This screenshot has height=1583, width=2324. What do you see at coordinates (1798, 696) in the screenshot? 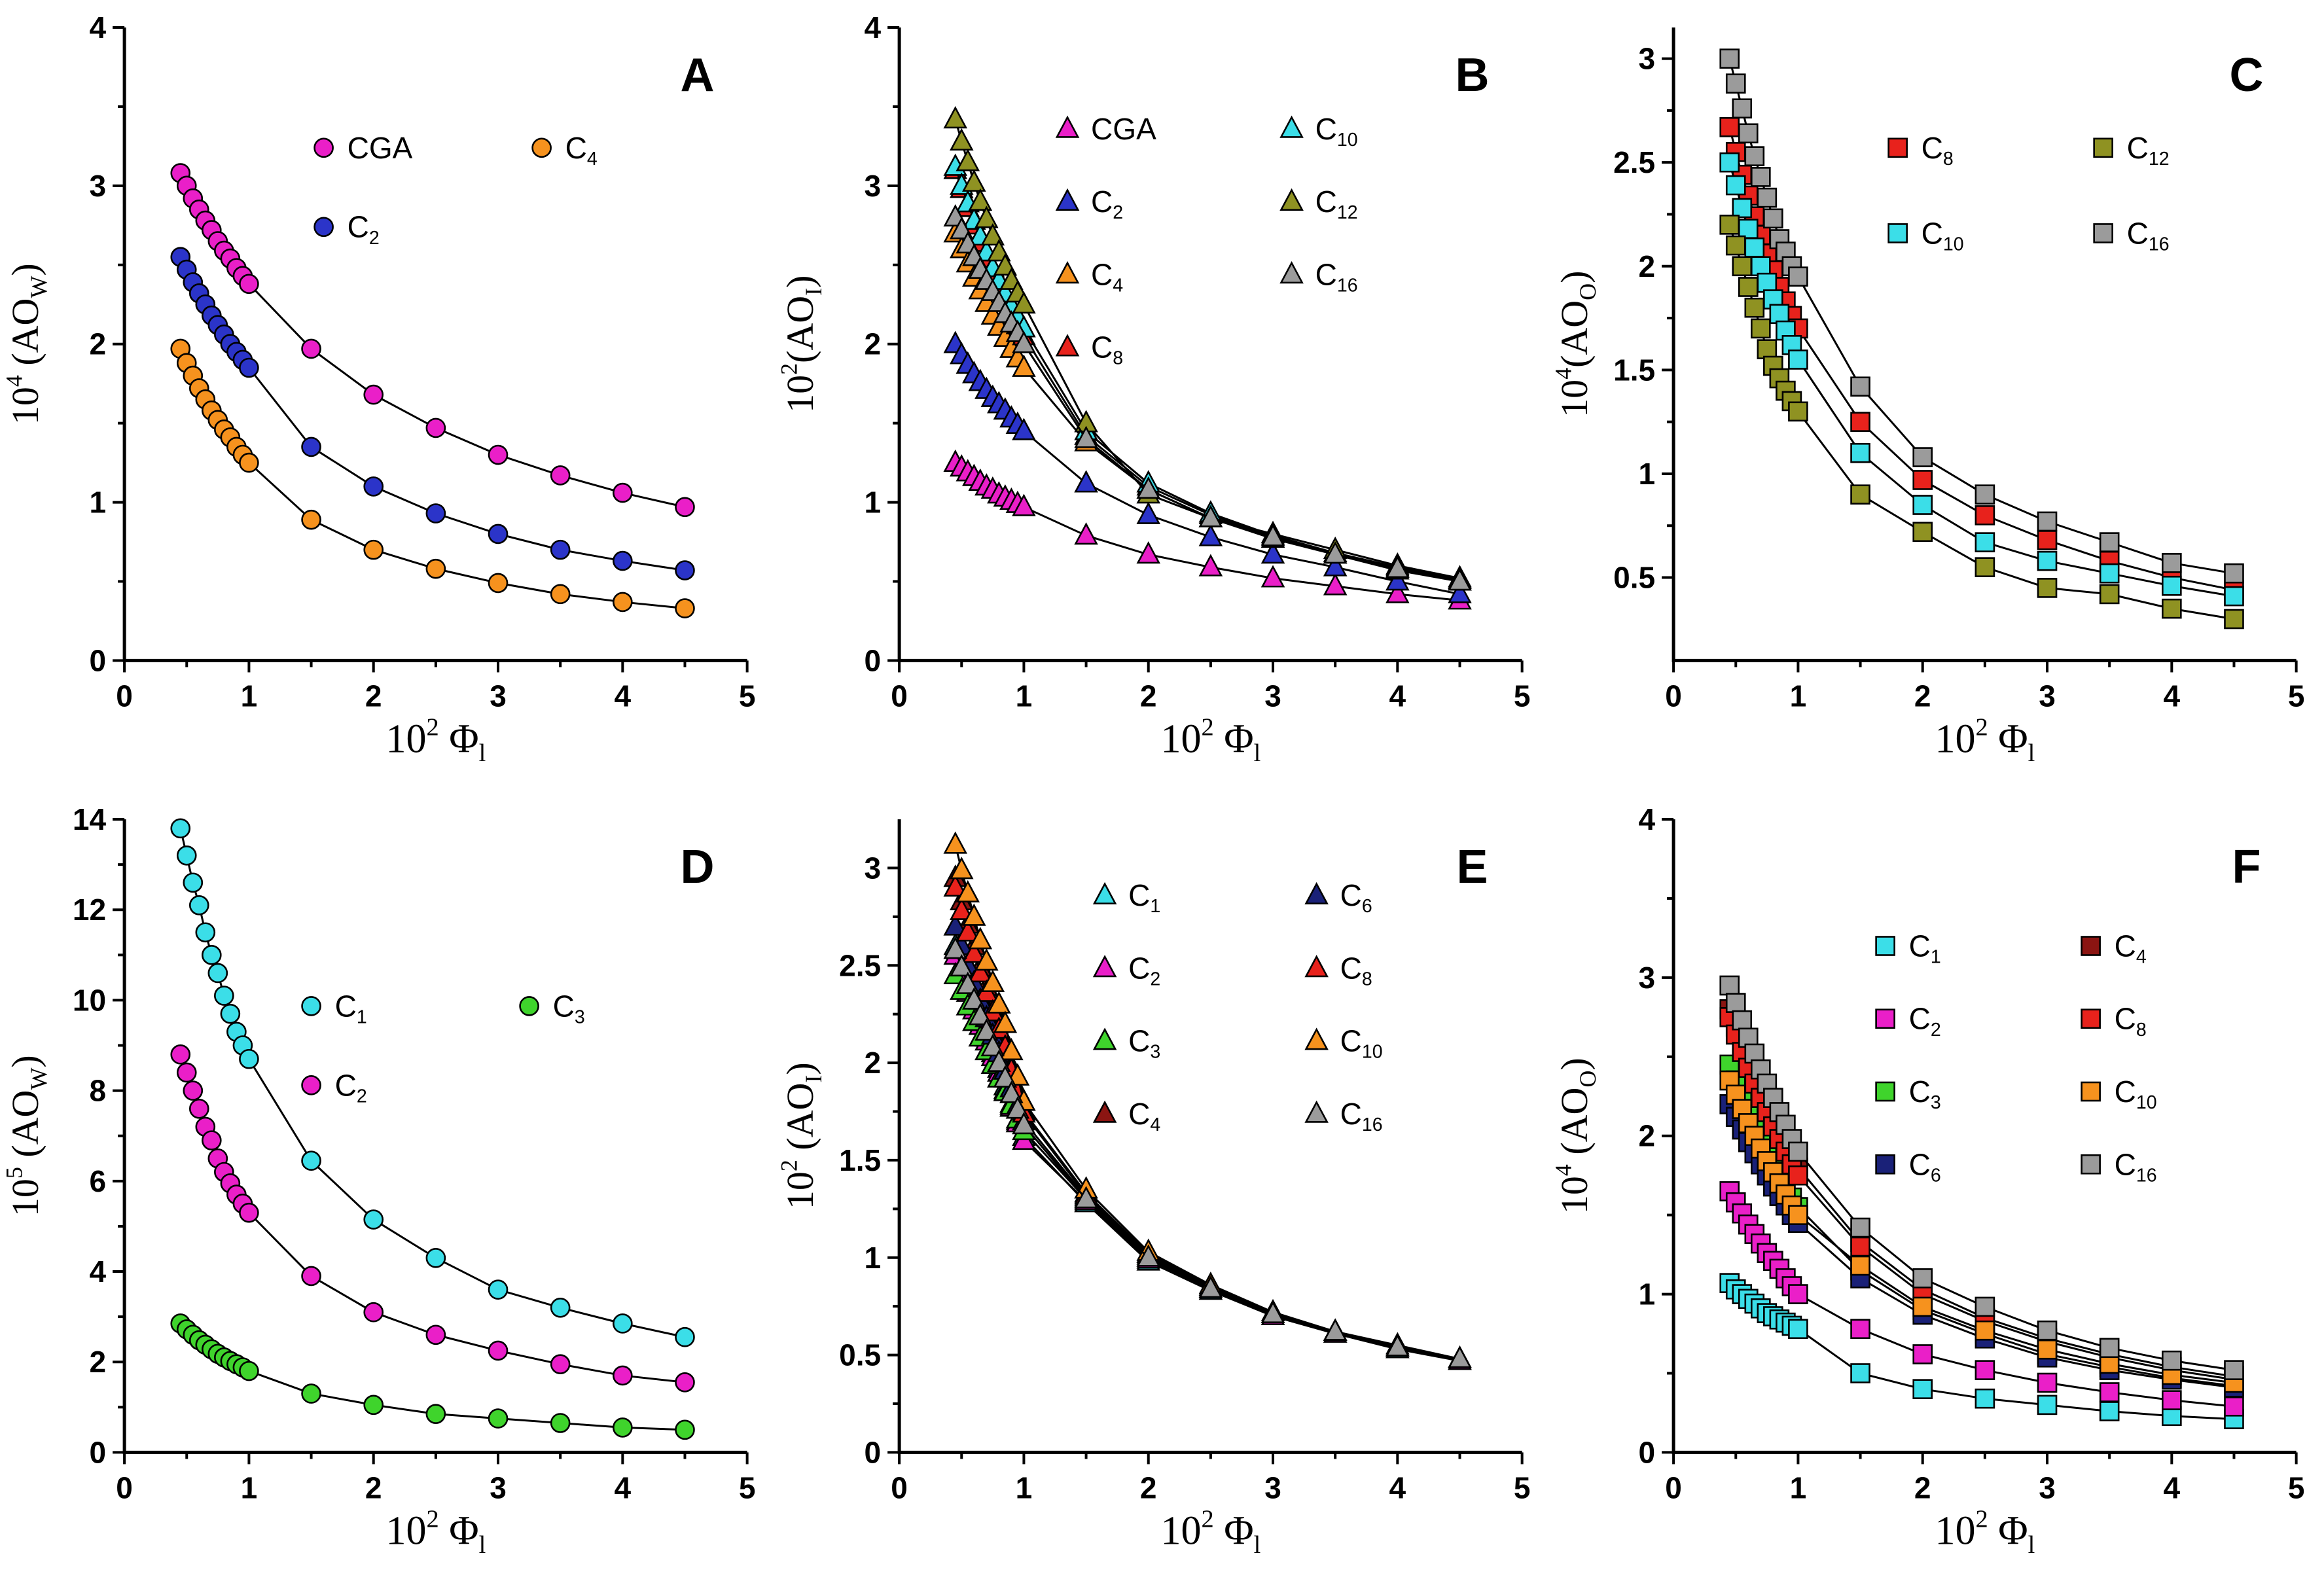
I see `x-tick-label: 1` at bounding box center [1798, 696].